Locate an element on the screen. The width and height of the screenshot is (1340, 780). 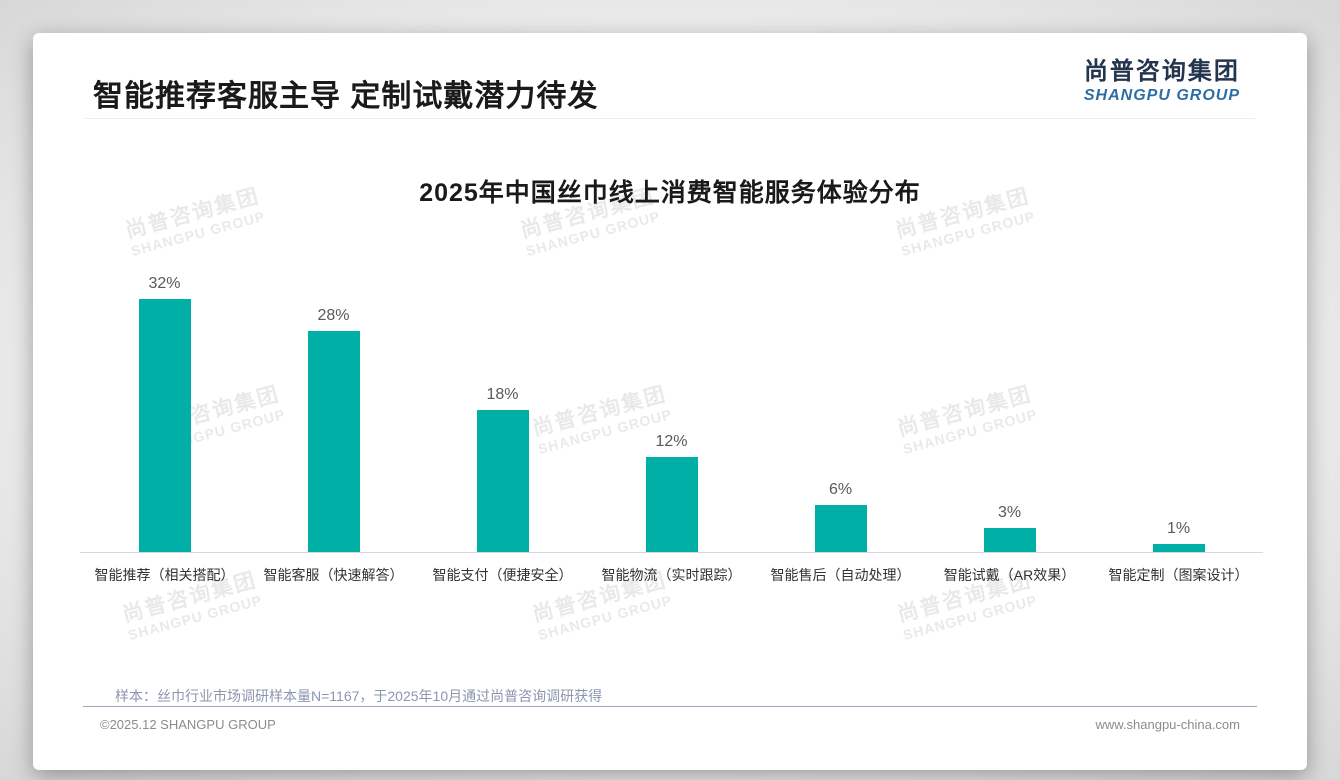
footer-copyright: ©2025.12 SHANGPU GROUP is located at coordinates (188, 724).